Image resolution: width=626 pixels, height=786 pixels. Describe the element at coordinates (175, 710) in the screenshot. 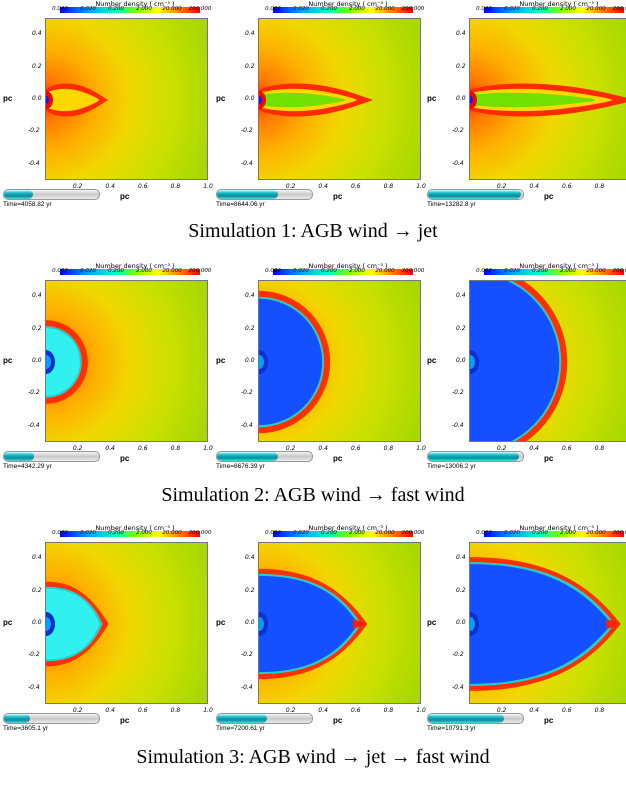

I see `x-tick-label: 0.8` at that location.